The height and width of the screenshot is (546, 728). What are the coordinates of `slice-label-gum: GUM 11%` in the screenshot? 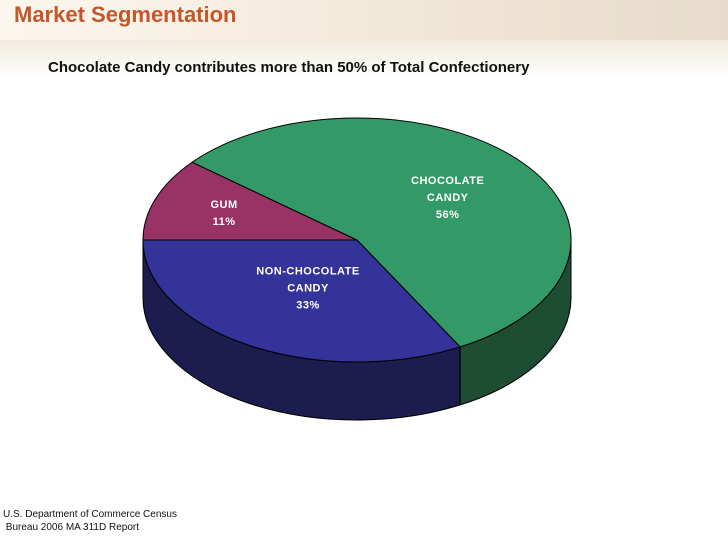 It's located at (224, 213).